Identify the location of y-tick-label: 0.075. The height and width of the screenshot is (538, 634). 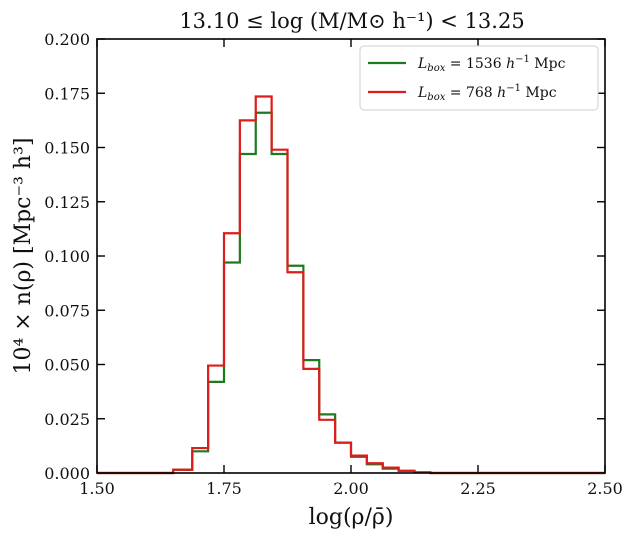
(67, 310).